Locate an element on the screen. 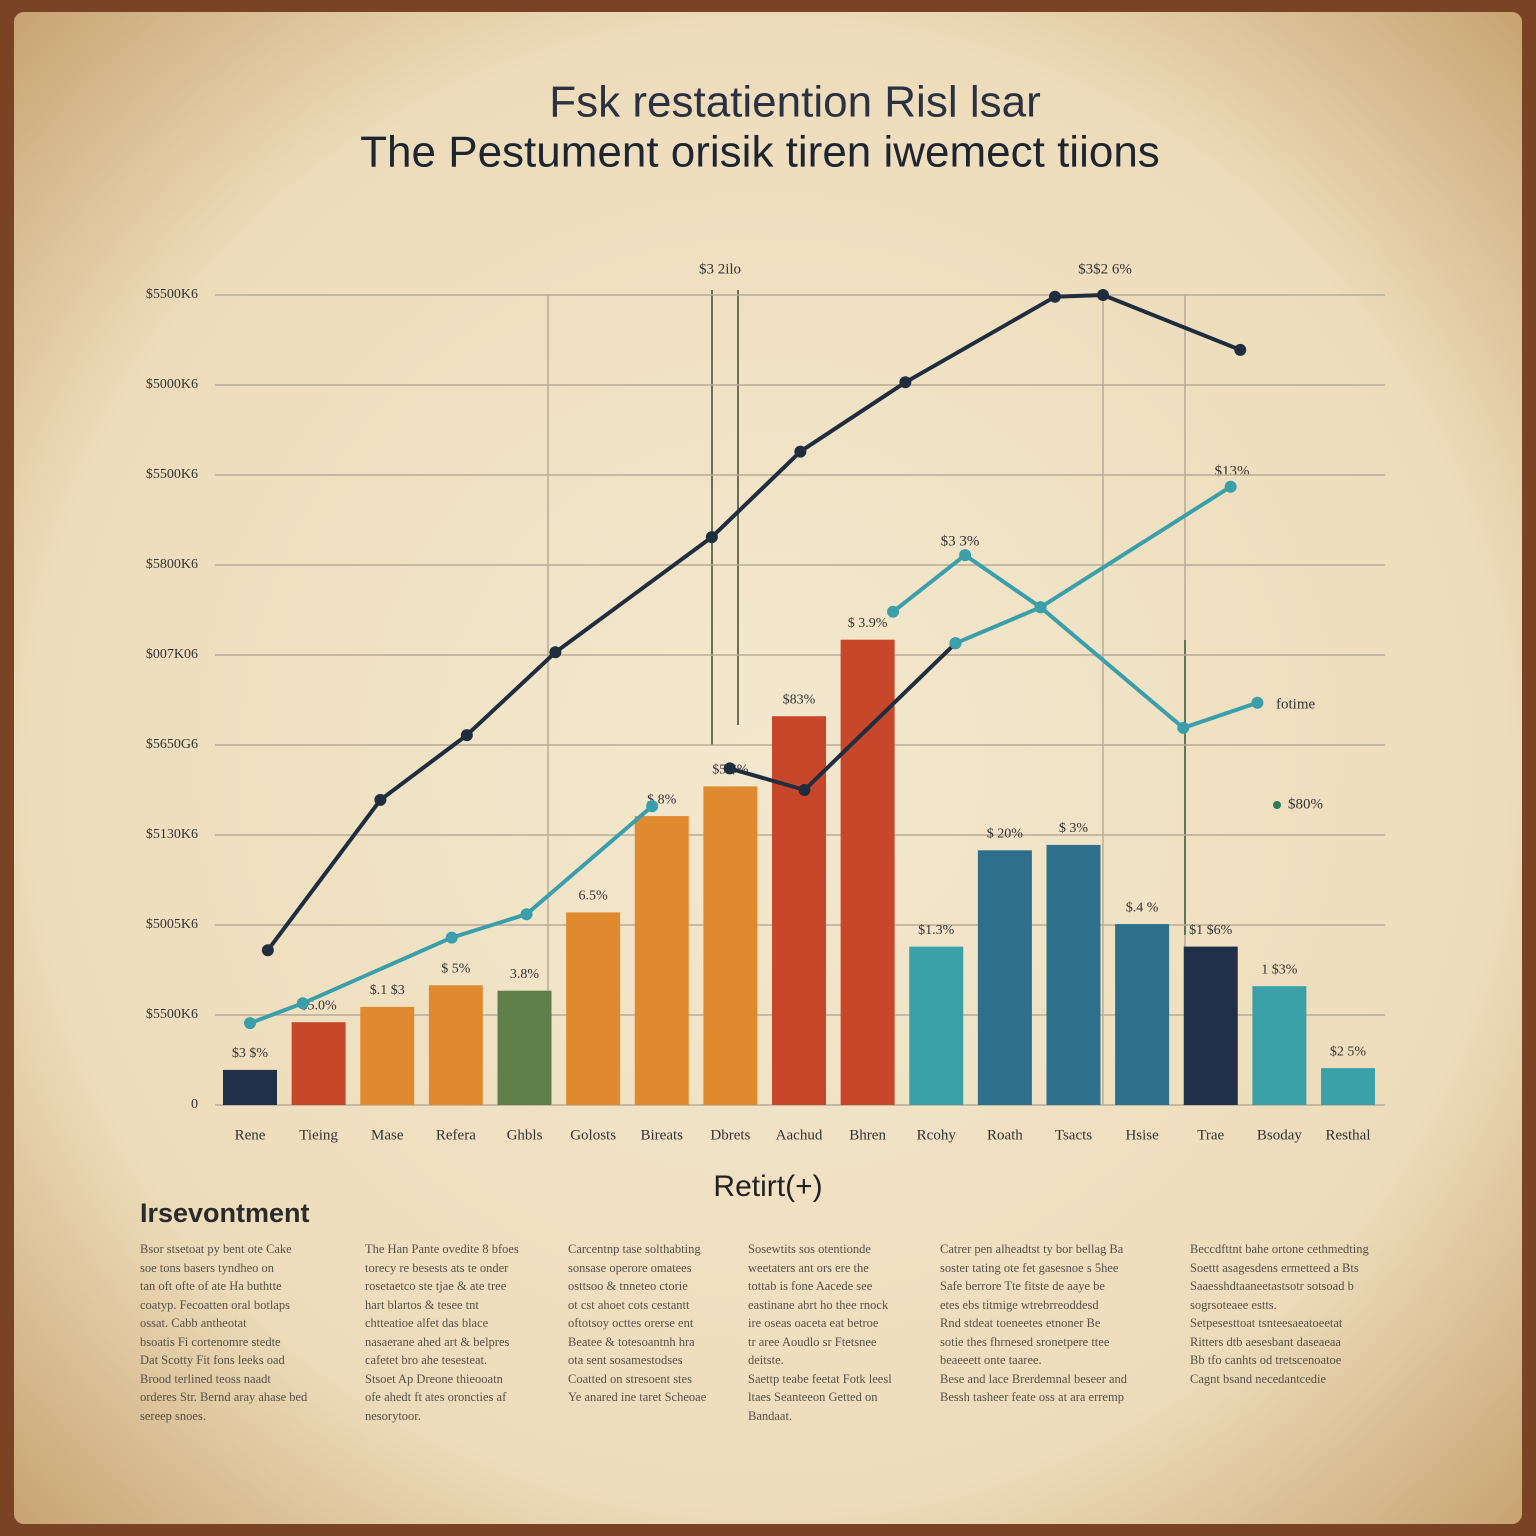 This screenshot has height=1536, width=1536. x-tick-label: Roath is located at coordinates (1005, 1135).